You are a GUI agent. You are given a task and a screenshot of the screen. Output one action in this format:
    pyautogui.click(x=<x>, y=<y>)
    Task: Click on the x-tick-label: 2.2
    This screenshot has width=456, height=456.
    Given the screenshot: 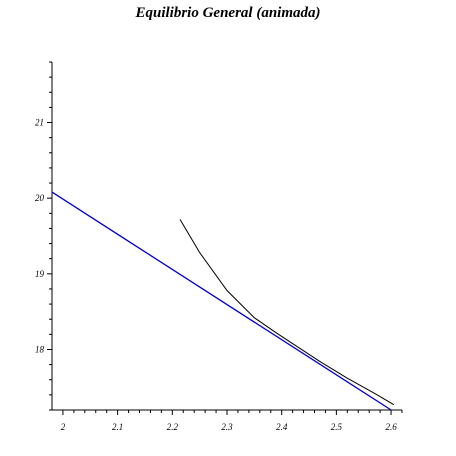 What is the action you would take?
    pyautogui.click(x=173, y=427)
    